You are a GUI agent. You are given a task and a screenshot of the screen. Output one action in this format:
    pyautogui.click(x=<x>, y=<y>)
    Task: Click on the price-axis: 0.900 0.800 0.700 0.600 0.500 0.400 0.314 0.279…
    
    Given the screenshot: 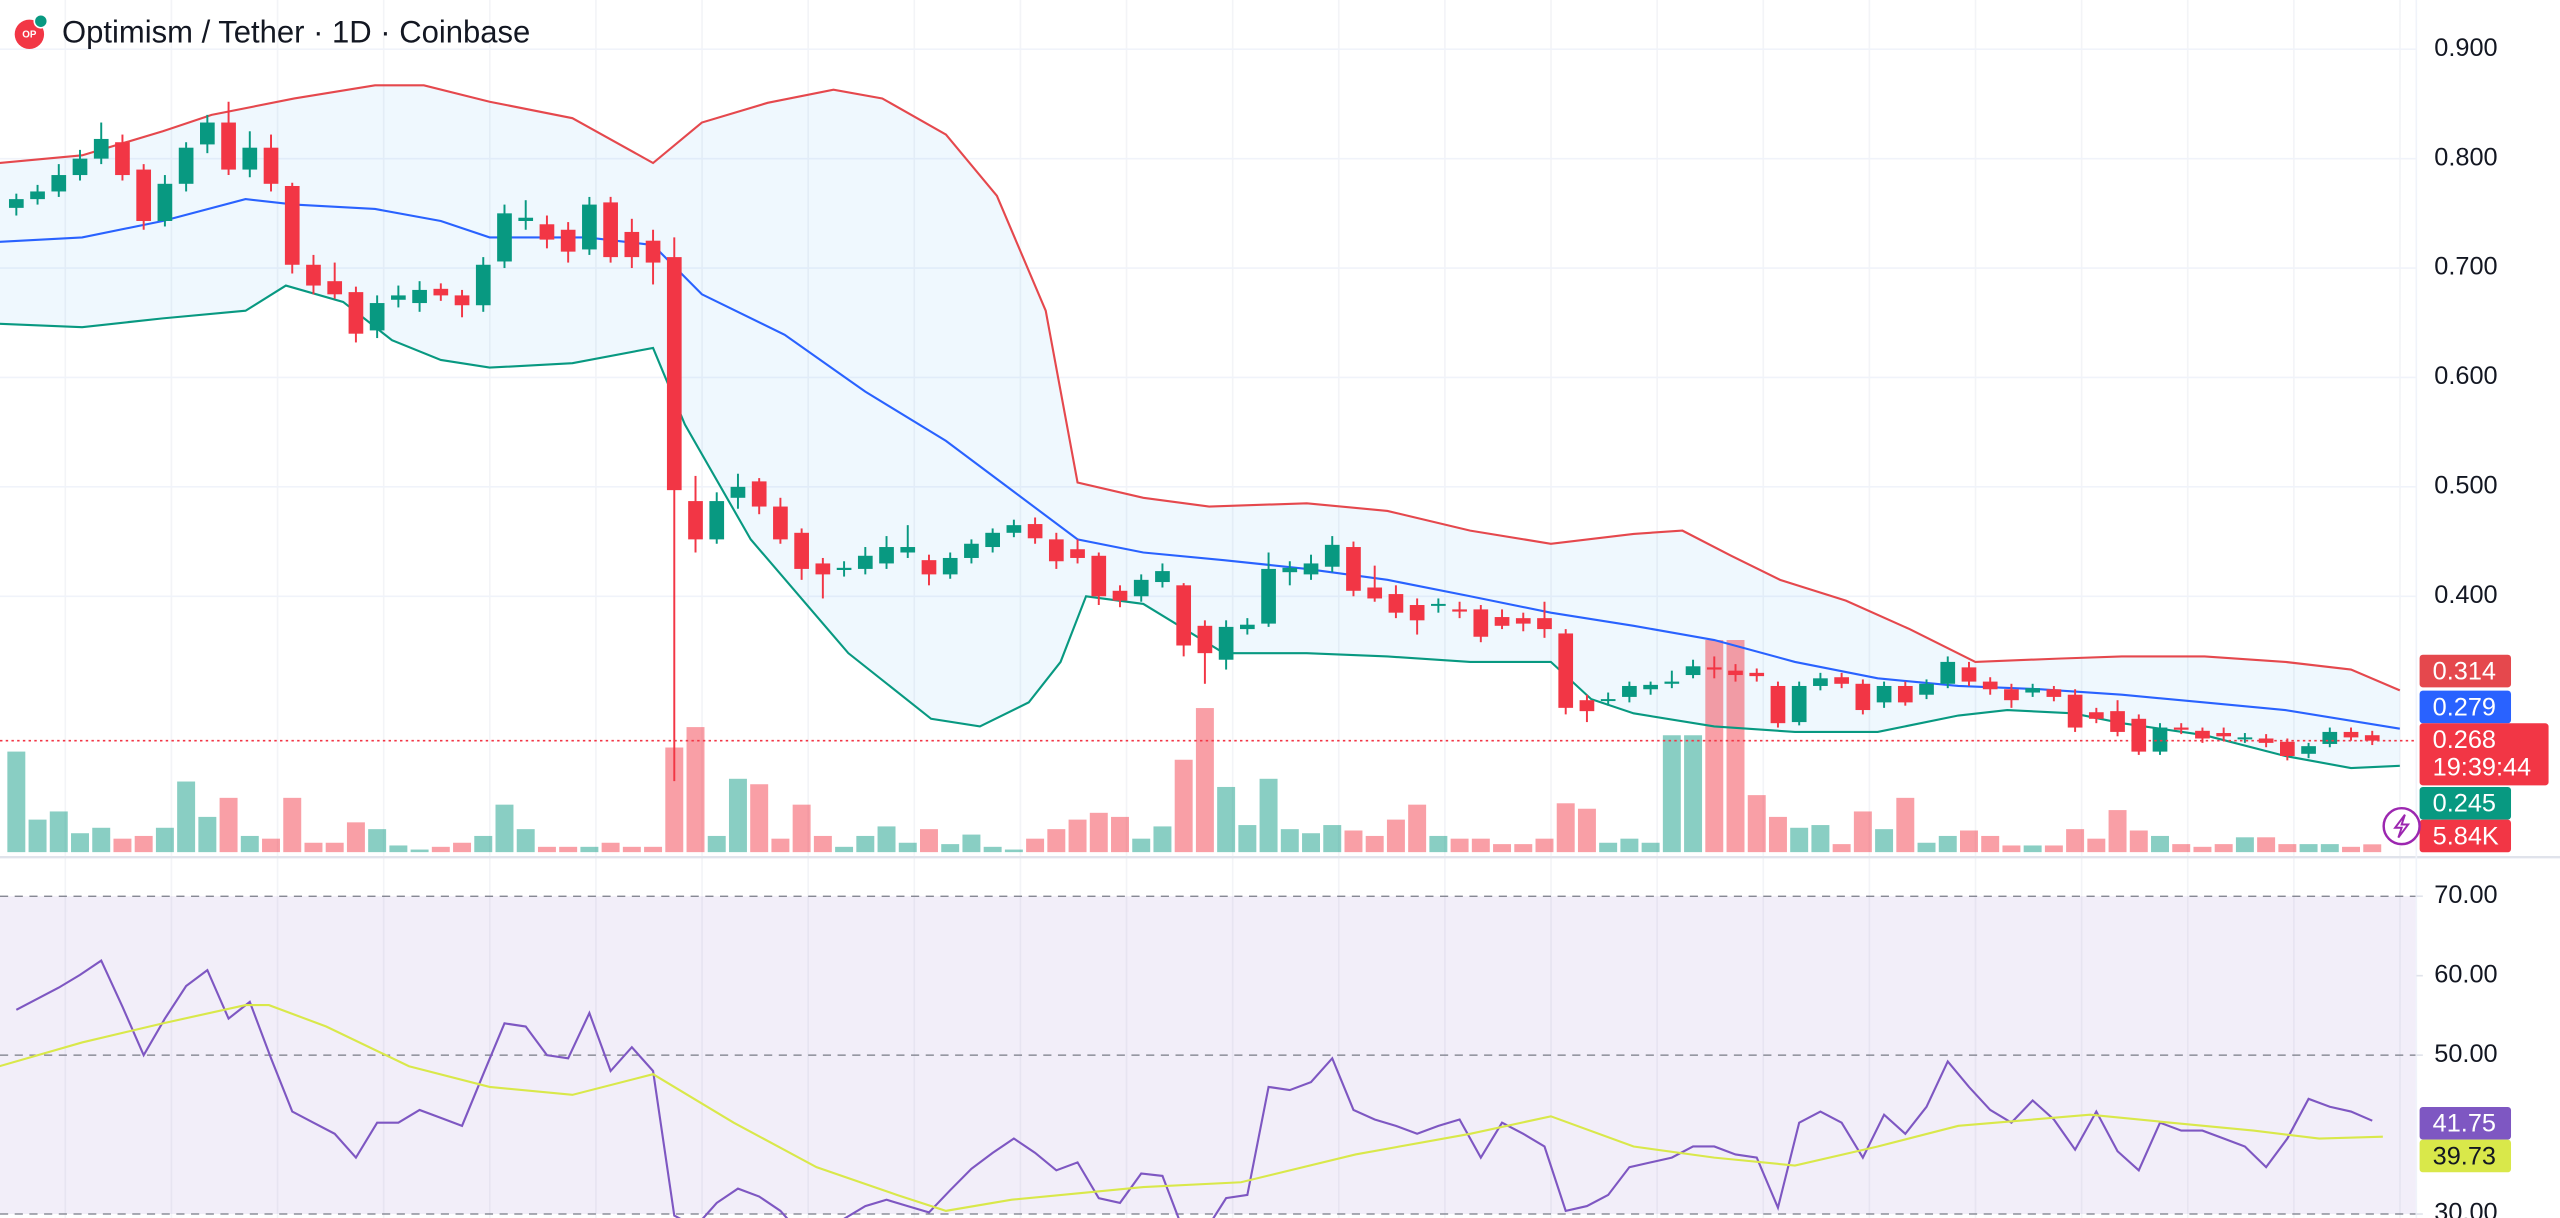 What is the action you would take?
    pyautogui.click(x=2482, y=626)
    